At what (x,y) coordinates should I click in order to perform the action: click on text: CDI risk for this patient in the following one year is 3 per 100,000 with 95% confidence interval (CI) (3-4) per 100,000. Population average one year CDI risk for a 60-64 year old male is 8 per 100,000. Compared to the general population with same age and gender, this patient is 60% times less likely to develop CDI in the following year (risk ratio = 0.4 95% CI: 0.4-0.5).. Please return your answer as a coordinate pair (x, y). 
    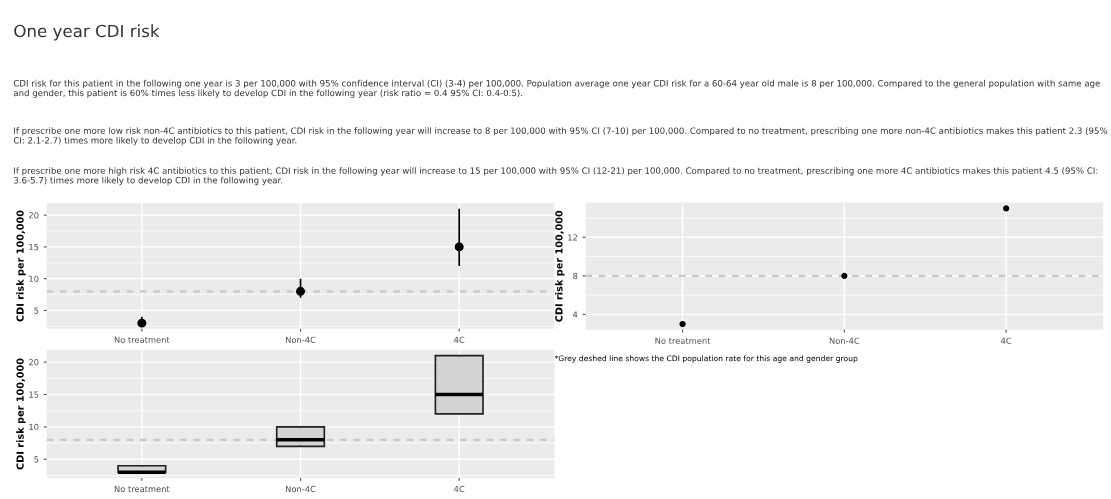
    Looking at the image, I should click on (556, 88).